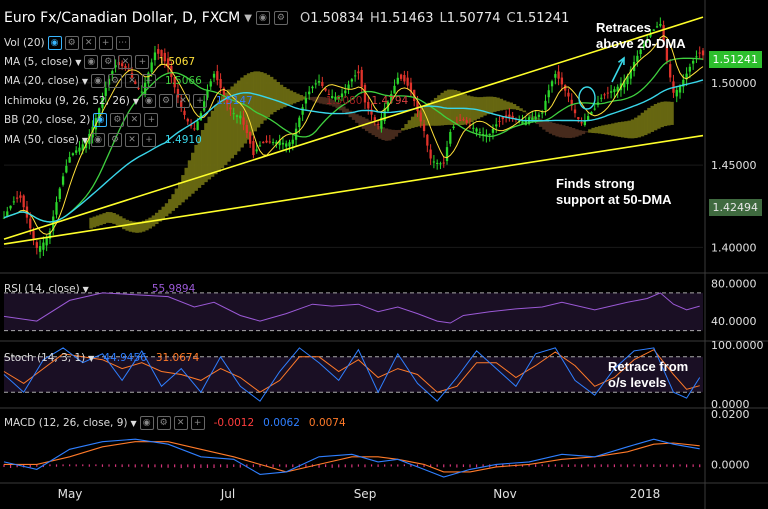  What do you see at coordinates (101, 358) in the screenshot?
I see `legend-stoch: Stoch (14, 3, 1) ▼ 44.9456 31.0674` at bounding box center [101, 358].